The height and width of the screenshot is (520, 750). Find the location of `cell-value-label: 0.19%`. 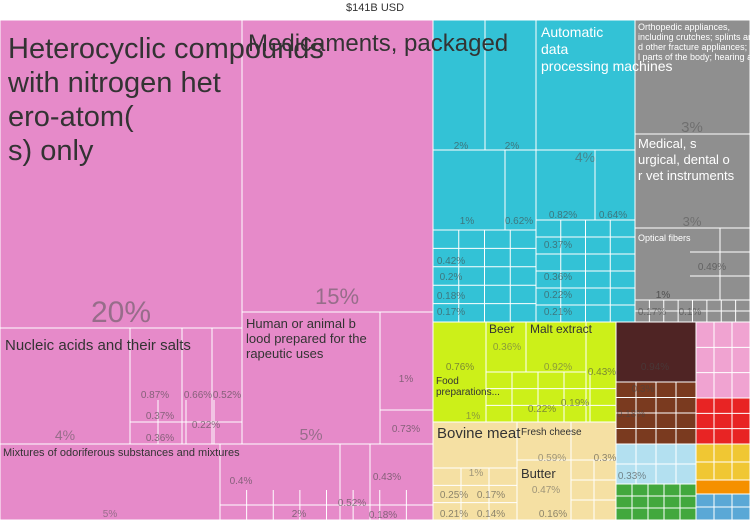

cell-value-label: 0.19% is located at coordinates (575, 403).